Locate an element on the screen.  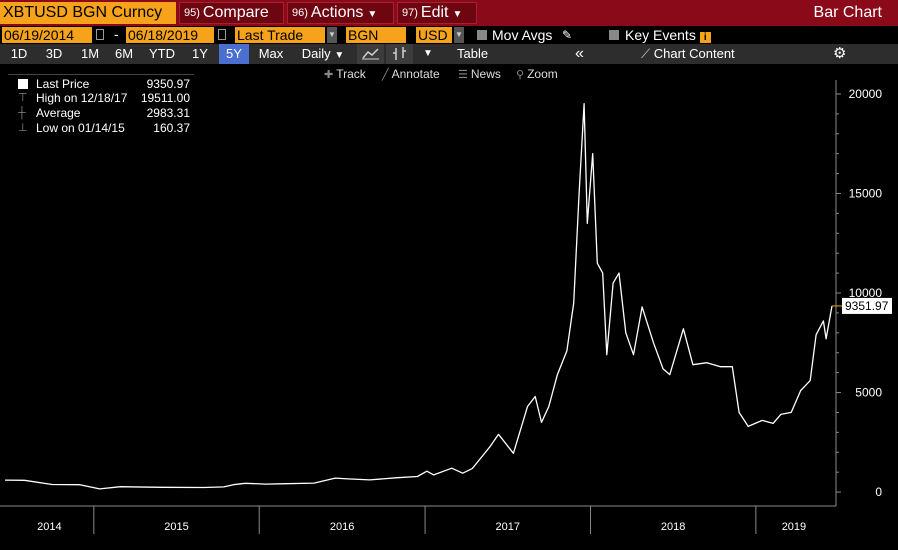
chart-type-label: Bar Chart is located at coordinates (847, 12).